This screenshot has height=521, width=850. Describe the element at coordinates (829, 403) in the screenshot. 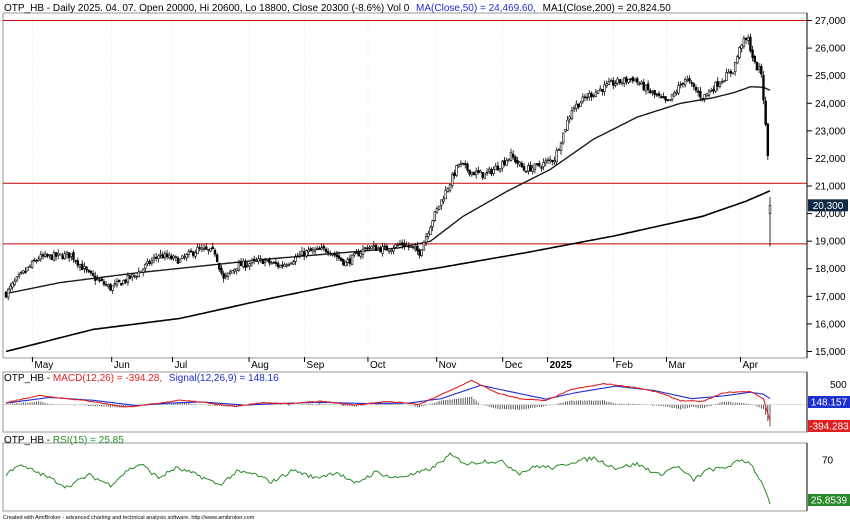

I see `signal-value-label: 148.157` at that location.